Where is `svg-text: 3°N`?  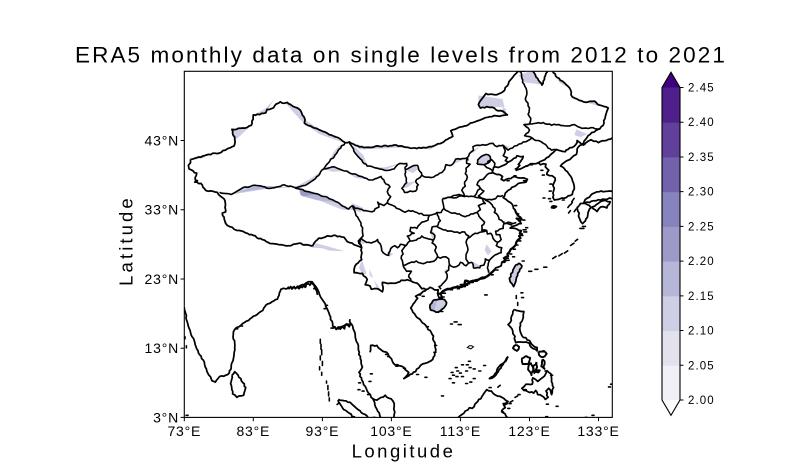 svg-text: 3°N is located at coordinates (166, 417).